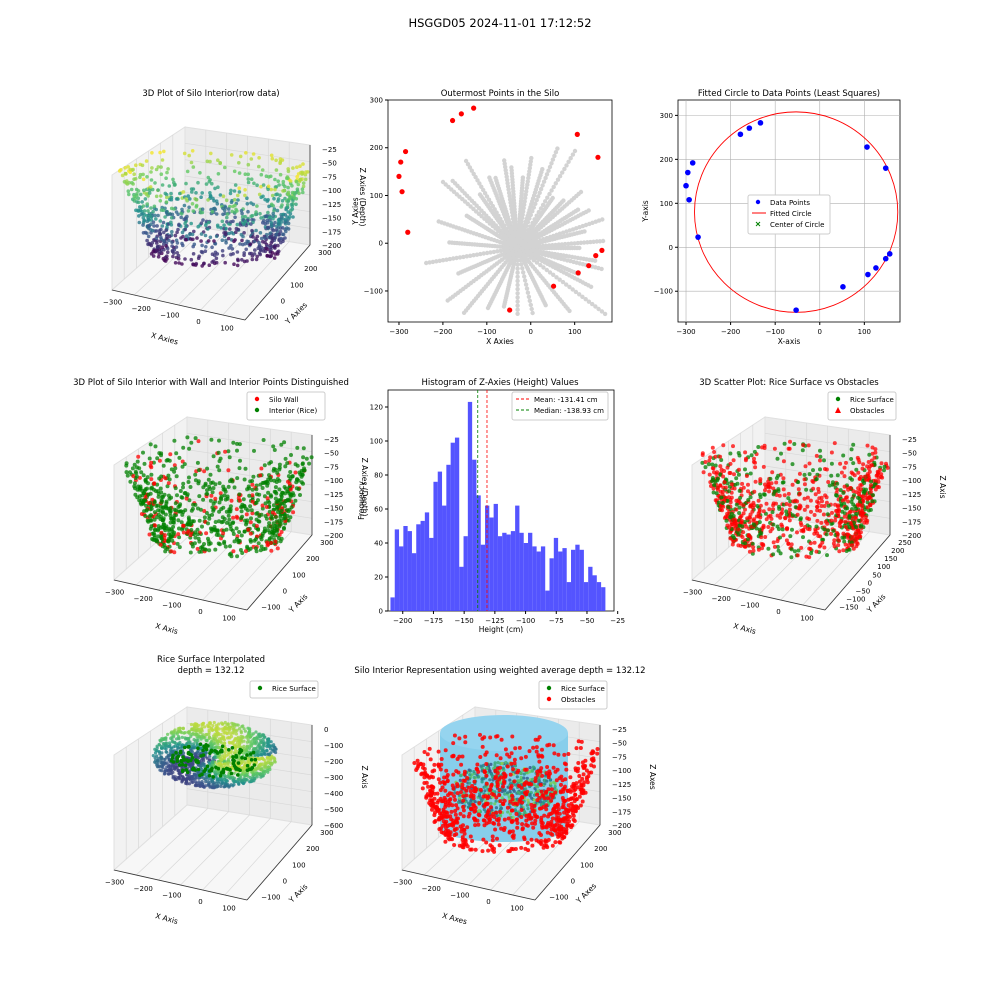 This screenshot has height=1000, width=1000. I want to click on legend-label: Median: -138.93 cm, so click(569, 411).